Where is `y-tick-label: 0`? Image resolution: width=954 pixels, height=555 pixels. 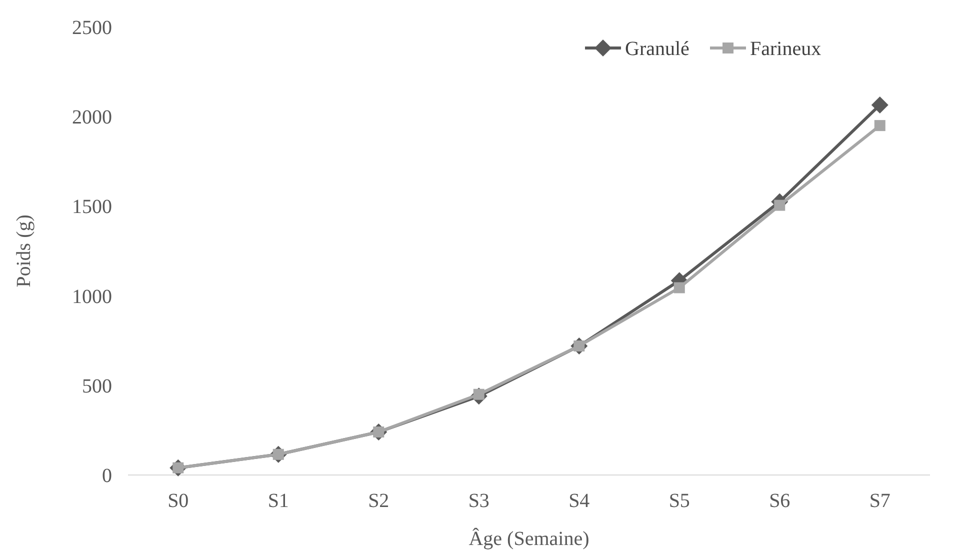
y-tick-label: 0 is located at coordinates (107, 476).